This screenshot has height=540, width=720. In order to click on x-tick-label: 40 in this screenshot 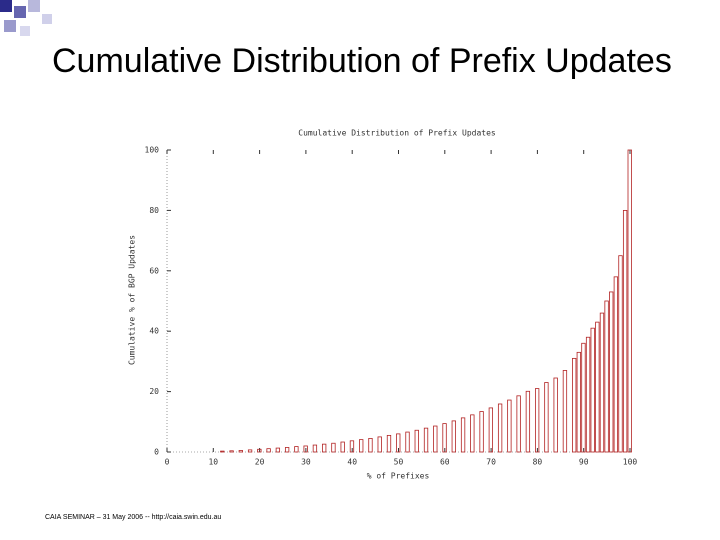, I will do `click(352, 462)`.